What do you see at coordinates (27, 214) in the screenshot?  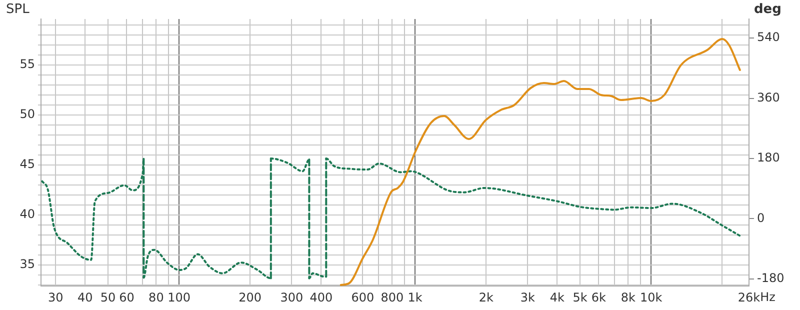 I see `y-tick-label: 40` at bounding box center [27, 214].